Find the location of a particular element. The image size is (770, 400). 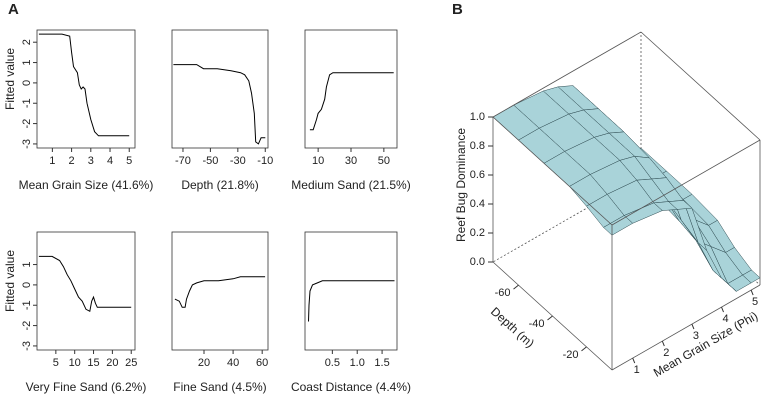

y-tick-label: 2 is located at coordinates (27, 42).